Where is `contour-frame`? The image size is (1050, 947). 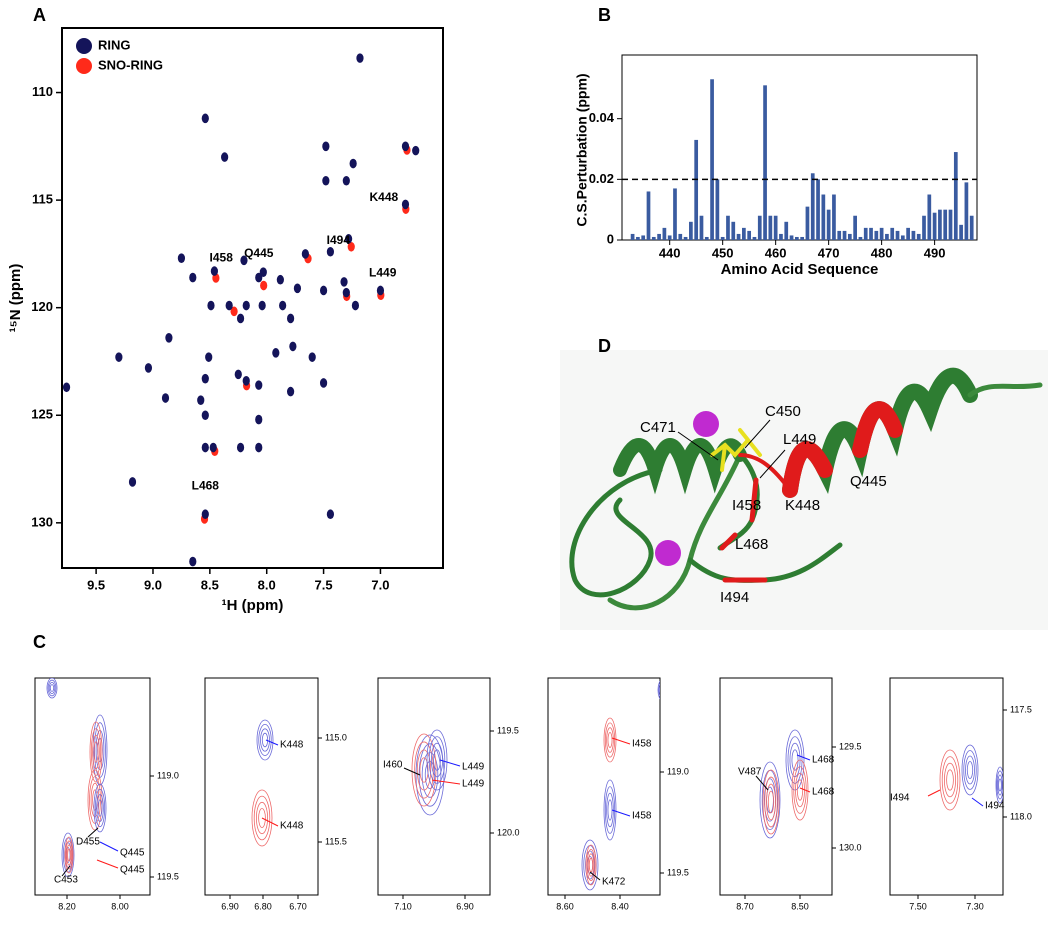
contour-frame is located at coordinates (946, 786).